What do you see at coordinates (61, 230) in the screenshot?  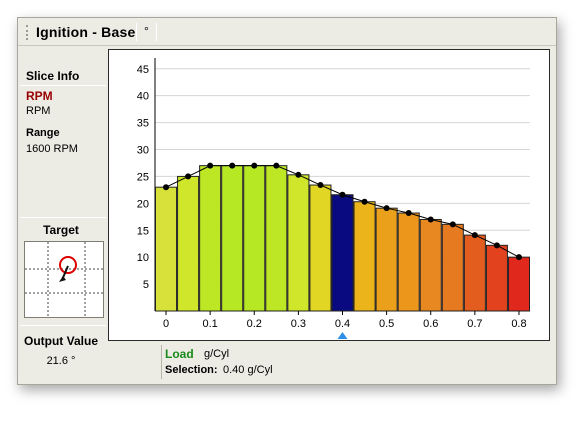 I see `target-heading: Target` at bounding box center [61, 230].